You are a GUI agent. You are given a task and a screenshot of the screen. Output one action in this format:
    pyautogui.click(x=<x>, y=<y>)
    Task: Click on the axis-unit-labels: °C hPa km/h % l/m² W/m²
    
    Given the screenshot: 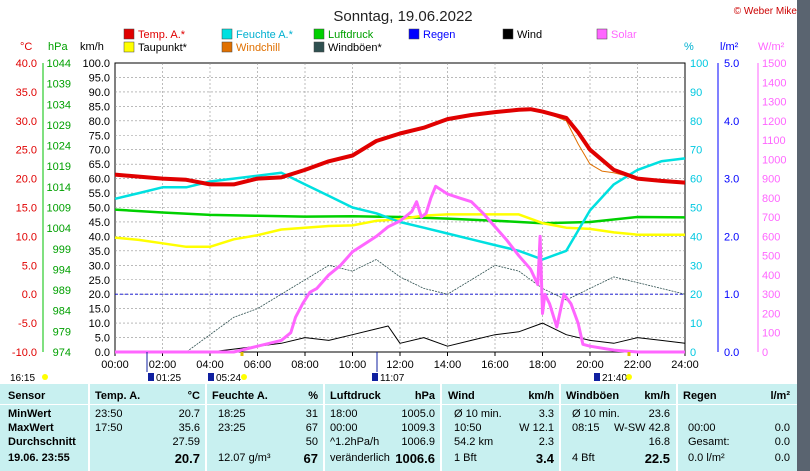 What is the action you would take?
    pyautogui.click(x=402, y=47)
    